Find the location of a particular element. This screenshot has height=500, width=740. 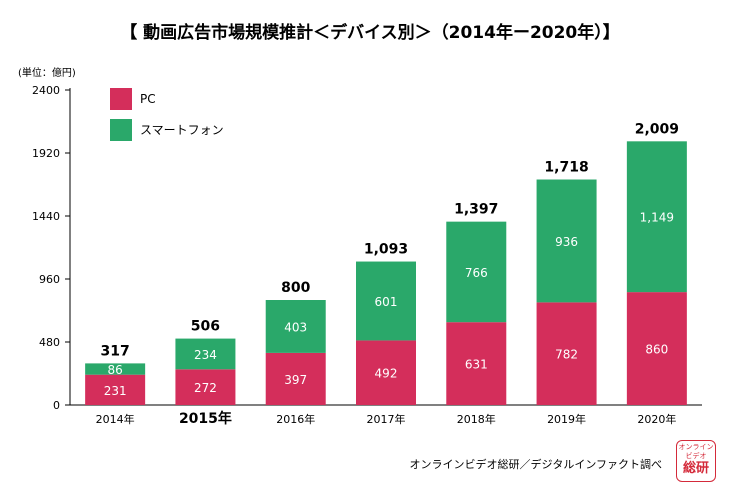

x-tick-label: 2020年 is located at coordinates (656, 419).